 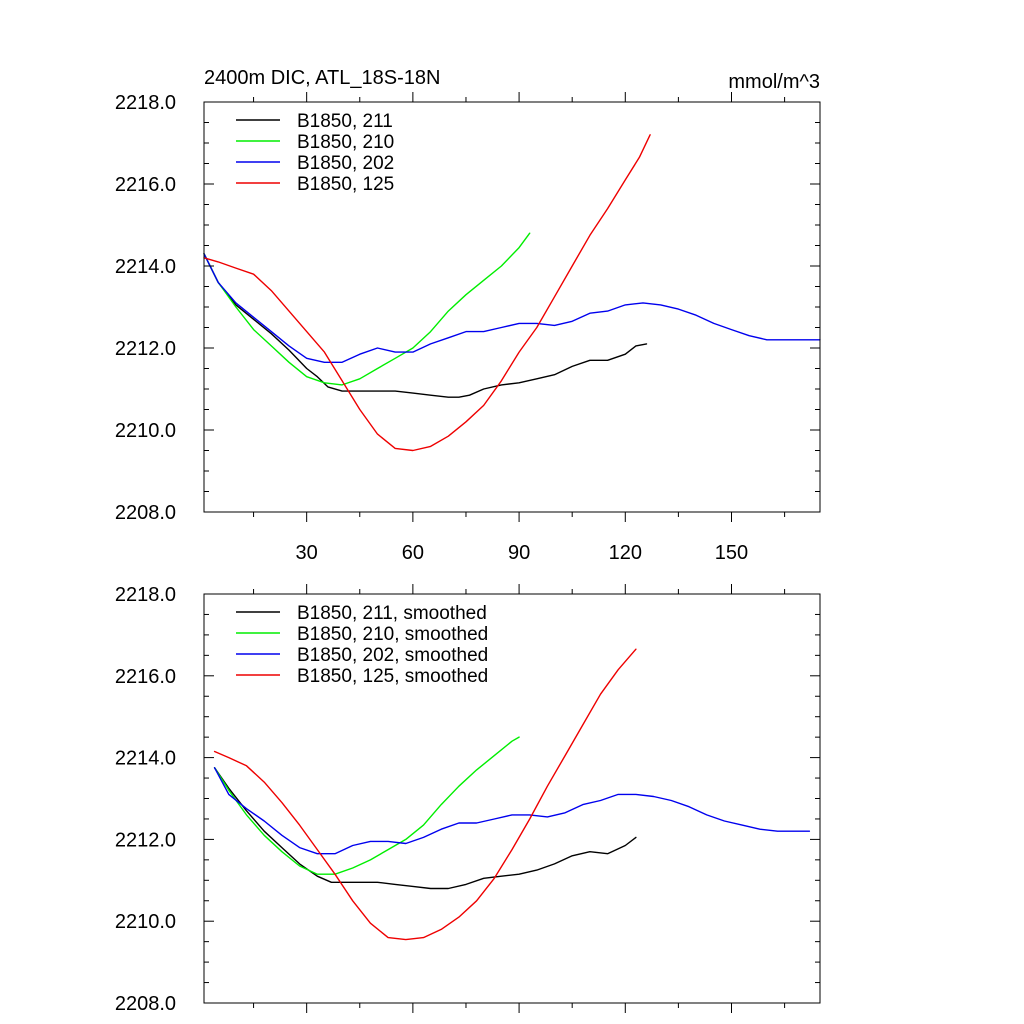 What do you see at coordinates (774, 82) in the screenshot?
I see `units-label: mmol/m^3` at bounding box center [774, 82].